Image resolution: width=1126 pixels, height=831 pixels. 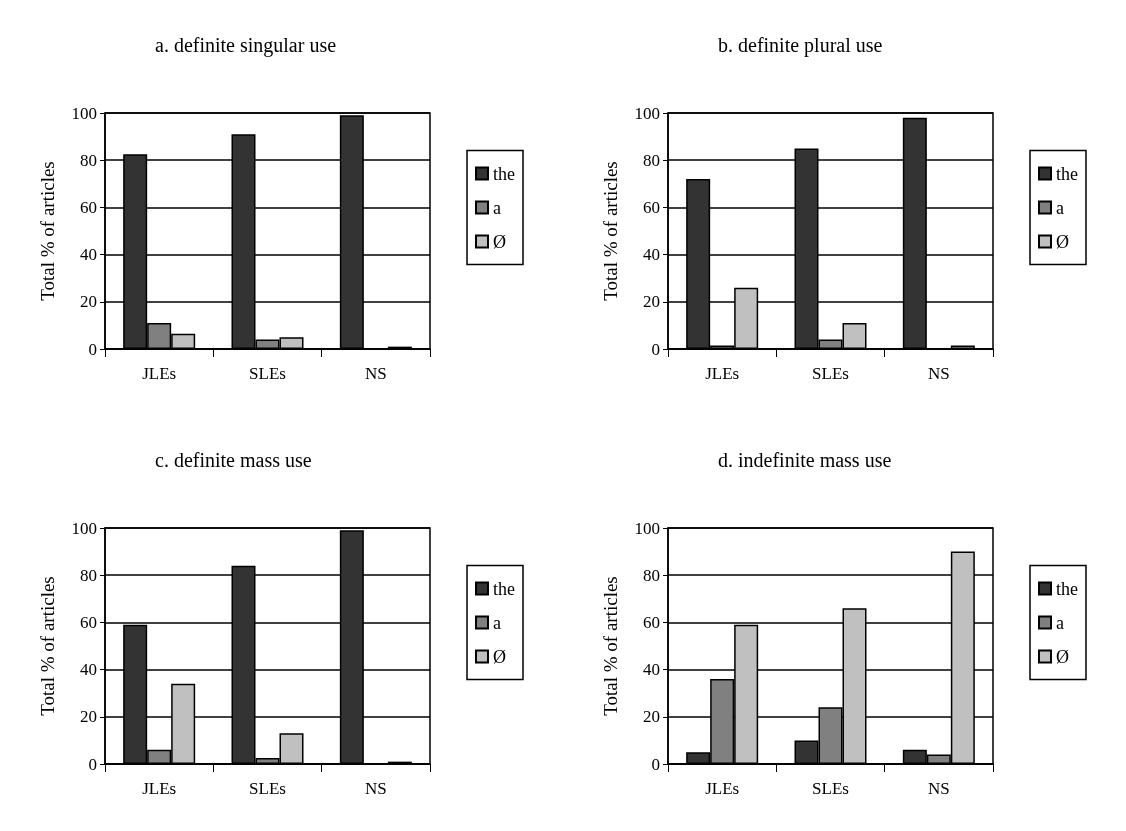 I want to click on chart-title: a. definite singular use, so click(x=246, y=45).